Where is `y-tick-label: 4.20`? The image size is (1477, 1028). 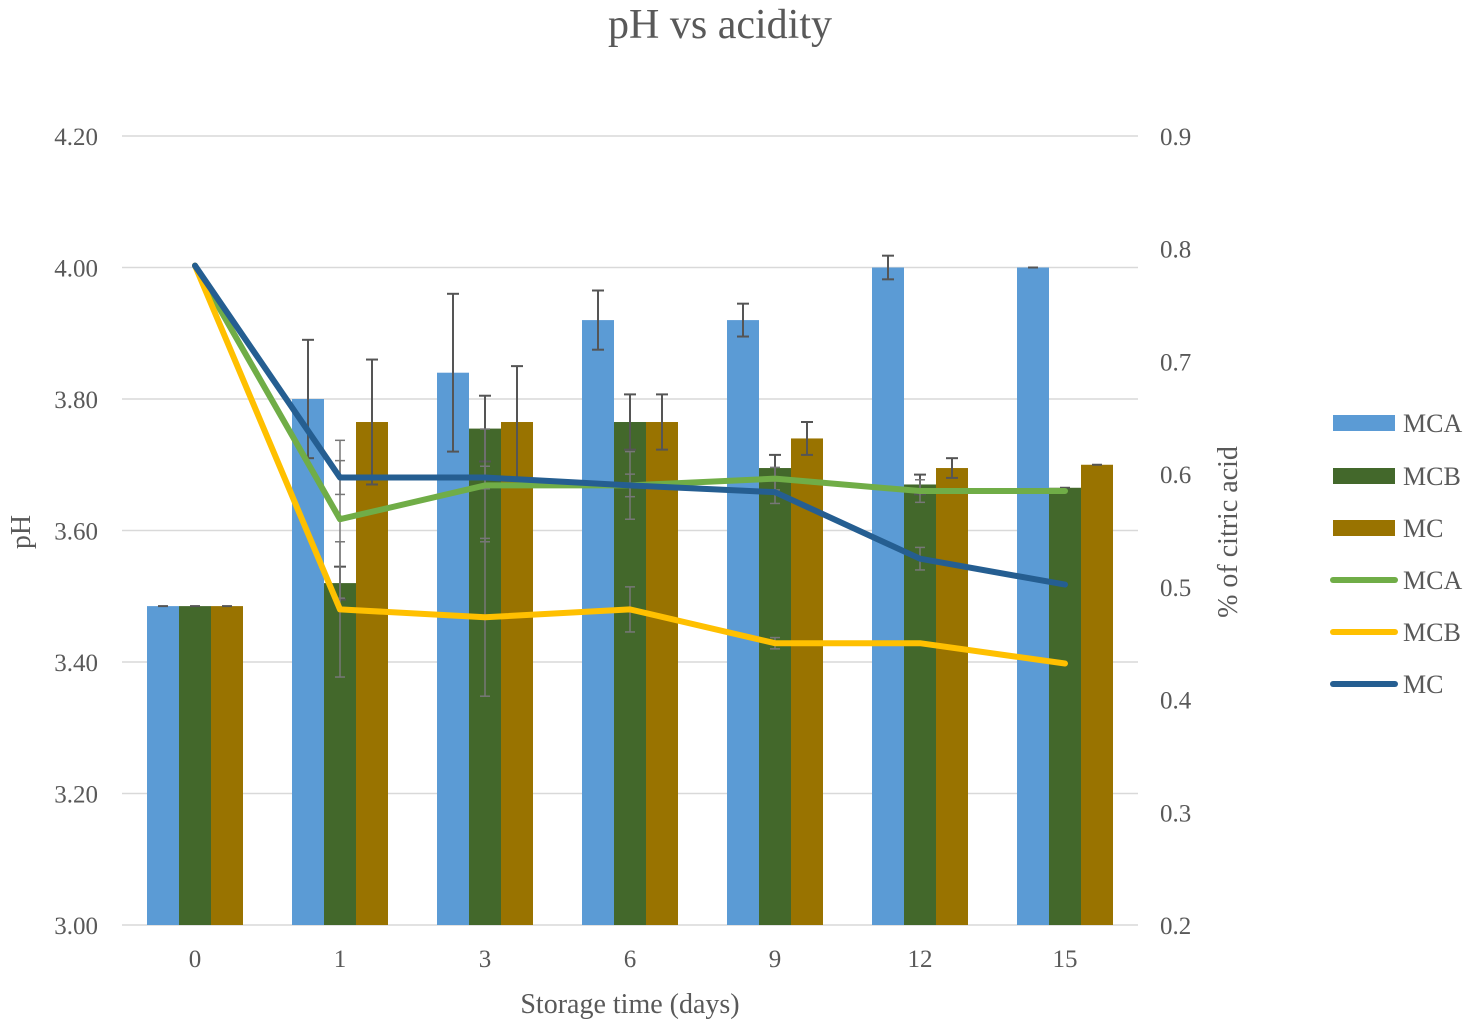 y-tick-label: 4.20 is located at coordinates (76, 137).